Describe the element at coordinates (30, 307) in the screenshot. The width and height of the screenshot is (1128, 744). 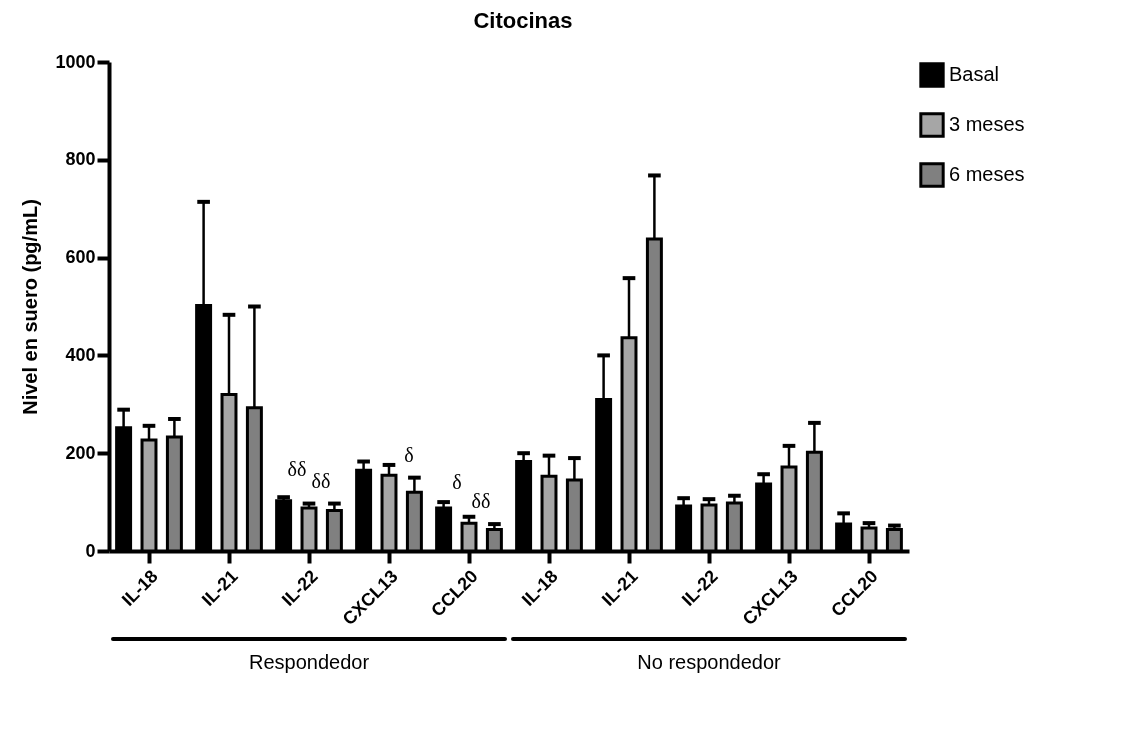
I see `y-axis-title: Nivel en suero (pg/mL)` at that location.